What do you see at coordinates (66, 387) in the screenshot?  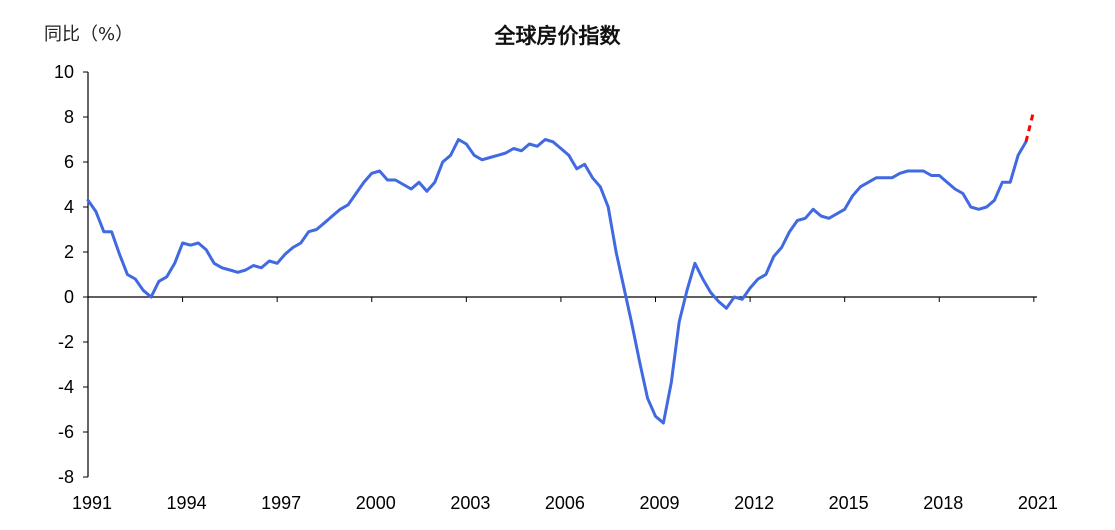 I see `y-tick-label: -4` at bounding box center [66, 387].